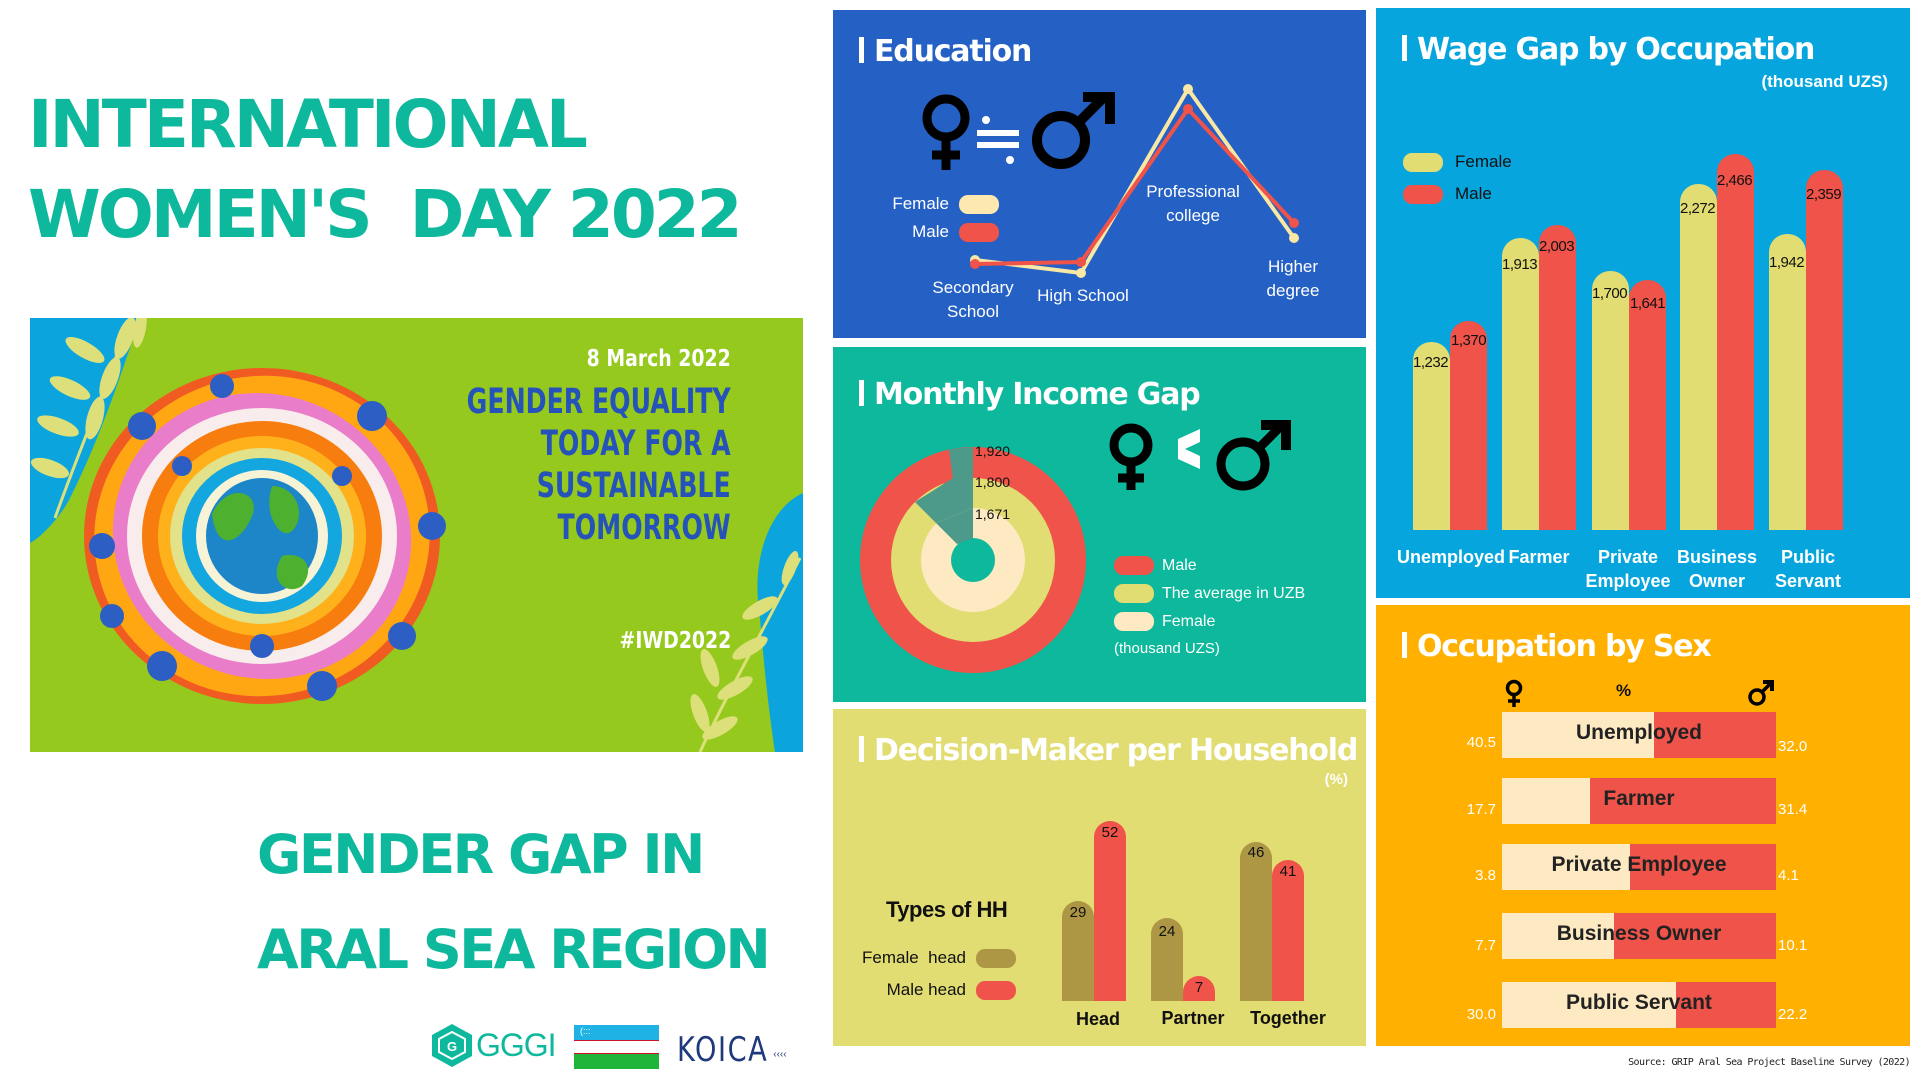  Describe the element at coordinates (993, 482) in the screenshot. I see `income-value-average: 1,800` at that location.